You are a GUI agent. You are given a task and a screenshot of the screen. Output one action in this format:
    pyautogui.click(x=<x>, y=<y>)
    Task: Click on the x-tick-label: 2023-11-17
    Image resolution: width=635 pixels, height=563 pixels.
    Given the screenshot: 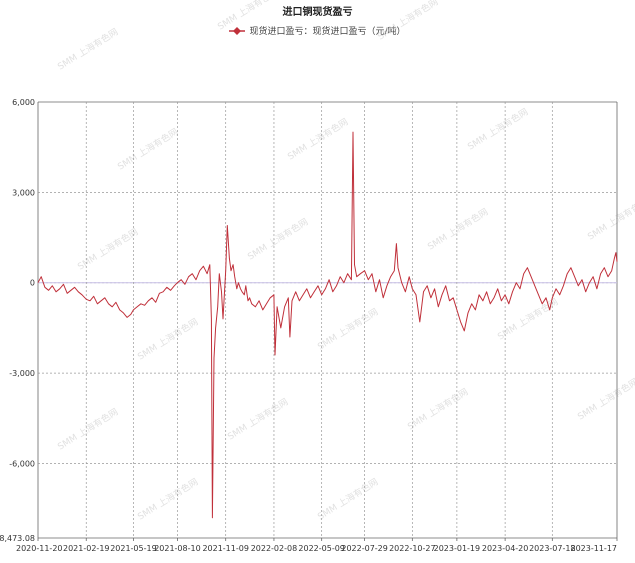 What is the action you would take?
    pyautogui.click(x=594, y=548)
    